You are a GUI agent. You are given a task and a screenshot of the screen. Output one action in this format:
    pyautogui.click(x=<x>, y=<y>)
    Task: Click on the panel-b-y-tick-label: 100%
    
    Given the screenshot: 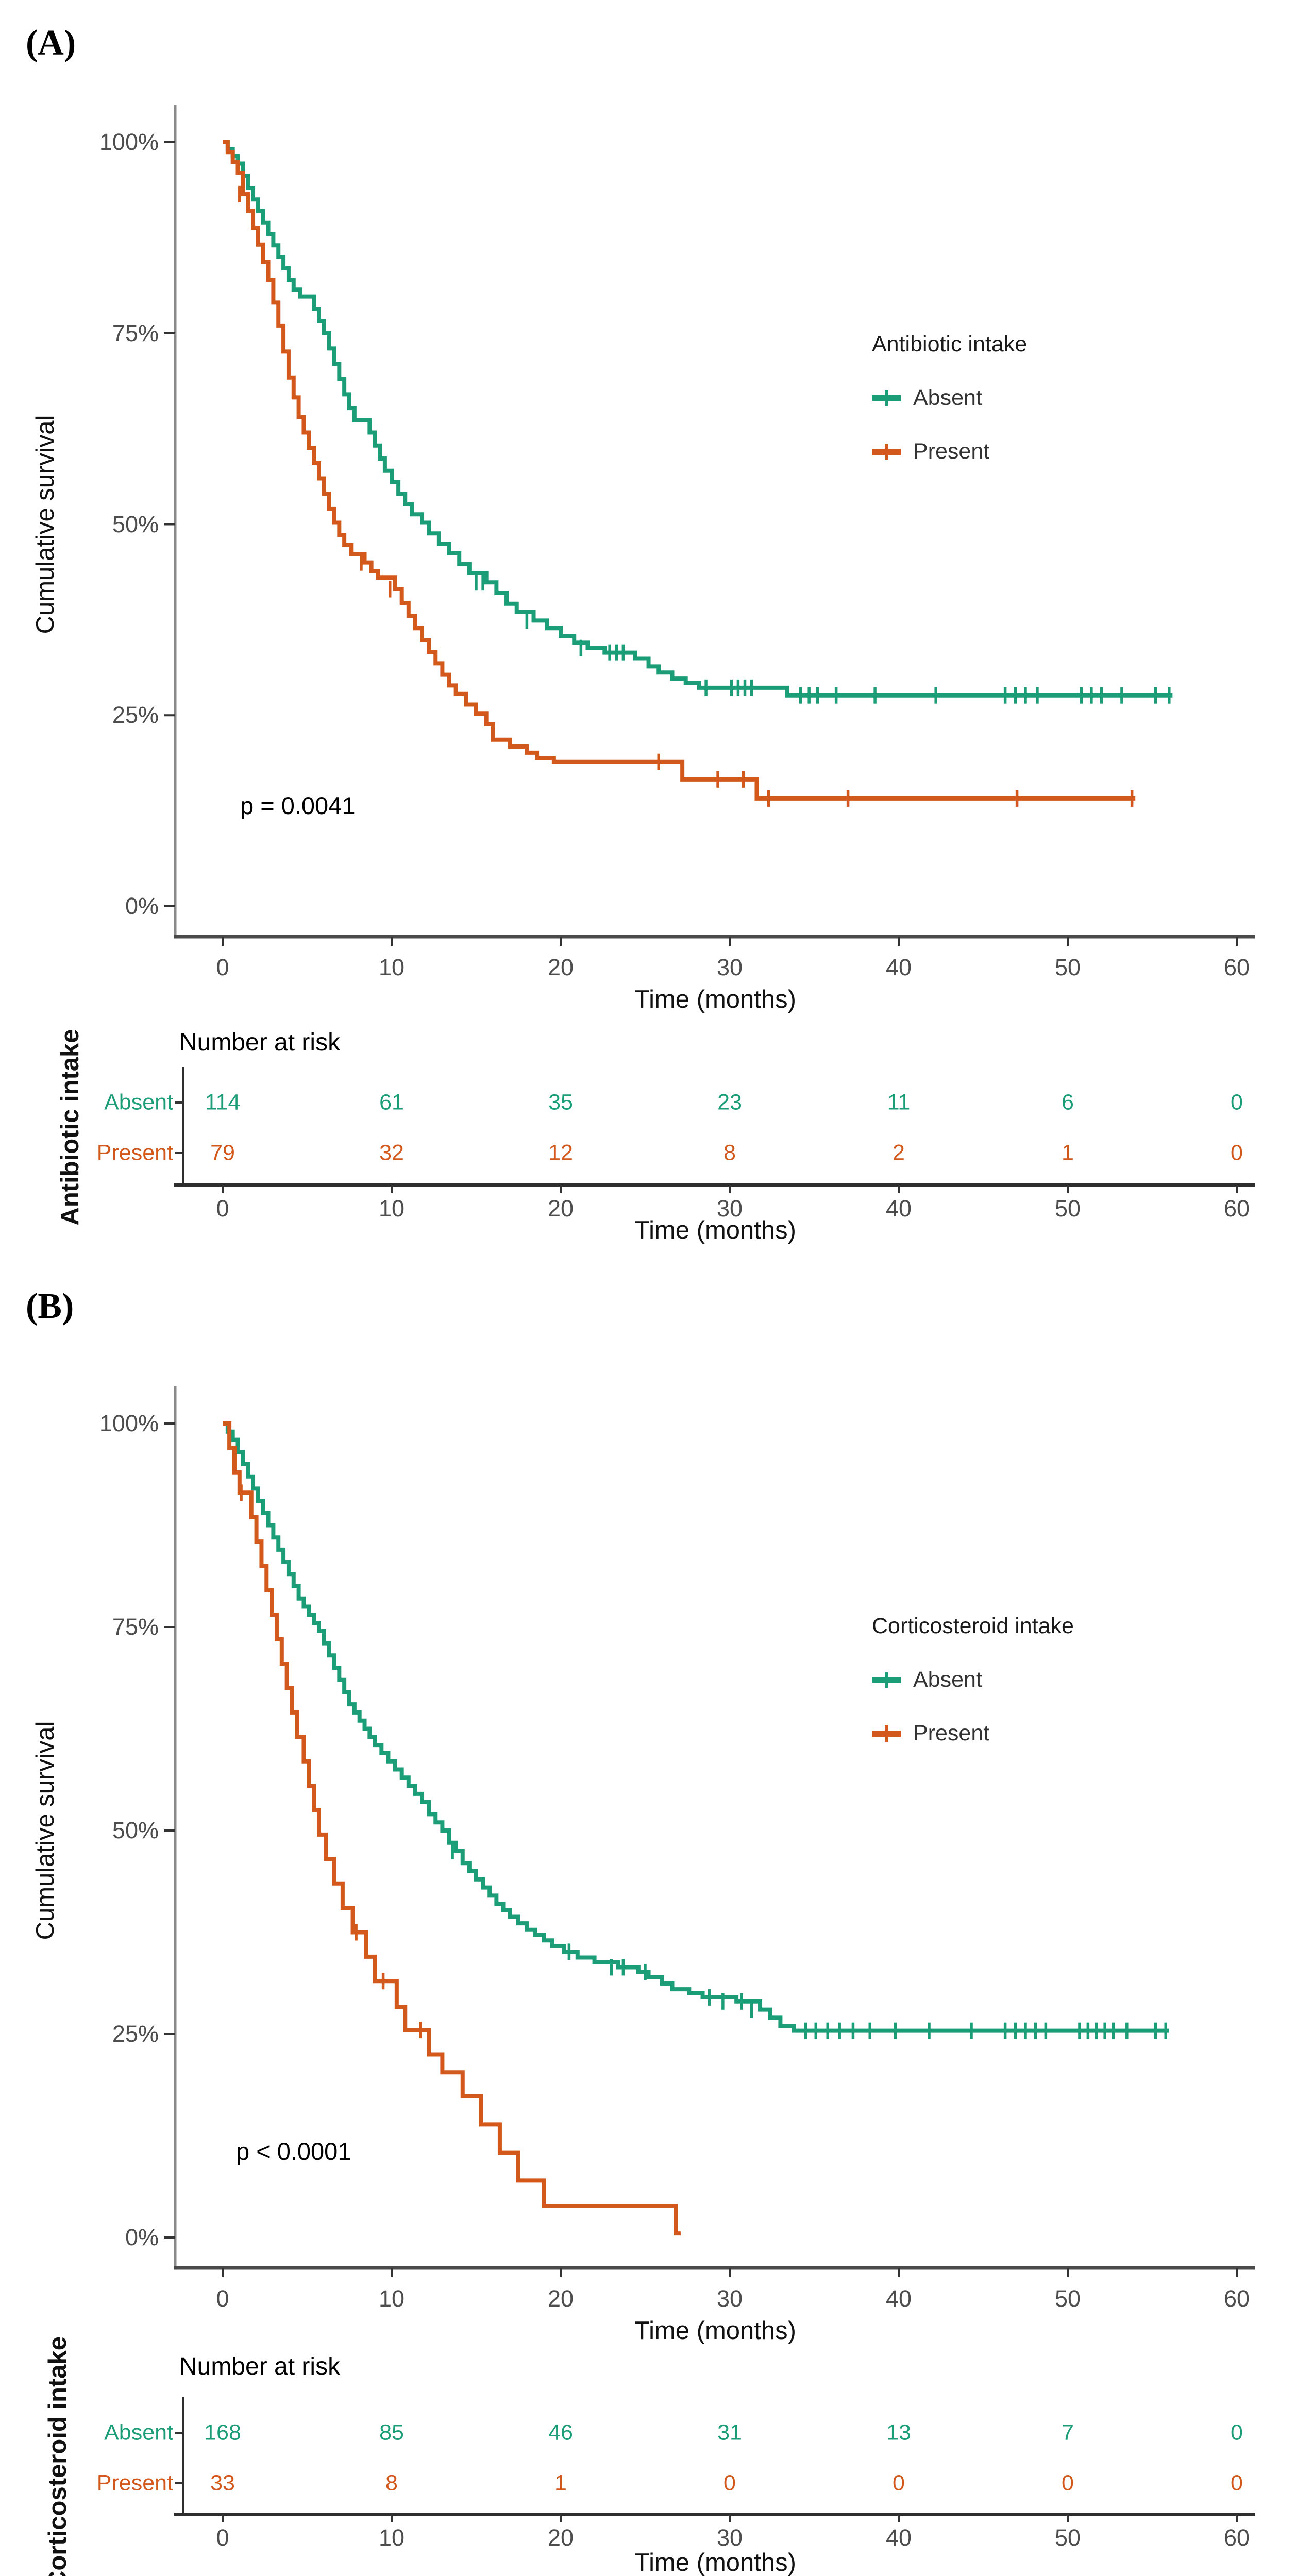 What is the action you would take?
    pyautogui.click(x=129, y=1423)
    